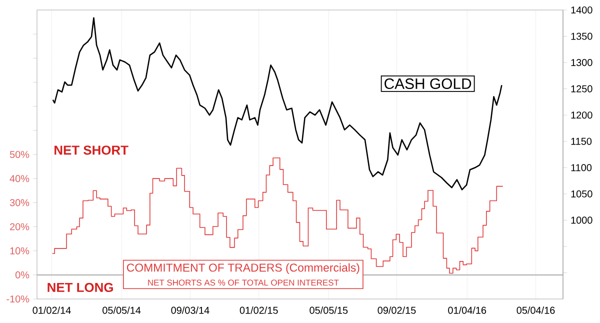 Image resolution: width=600 pixels, height=323 pixels. Describe the element at coordinates (91, 150) in the screenshot. I see `annotation: NET SHORT` at that location.